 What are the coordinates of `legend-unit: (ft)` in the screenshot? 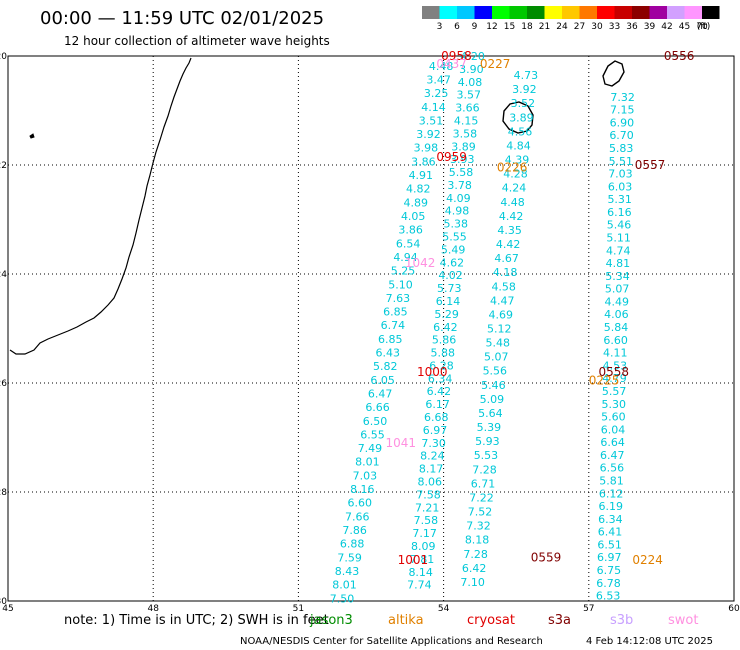 It's located at (704, 27).